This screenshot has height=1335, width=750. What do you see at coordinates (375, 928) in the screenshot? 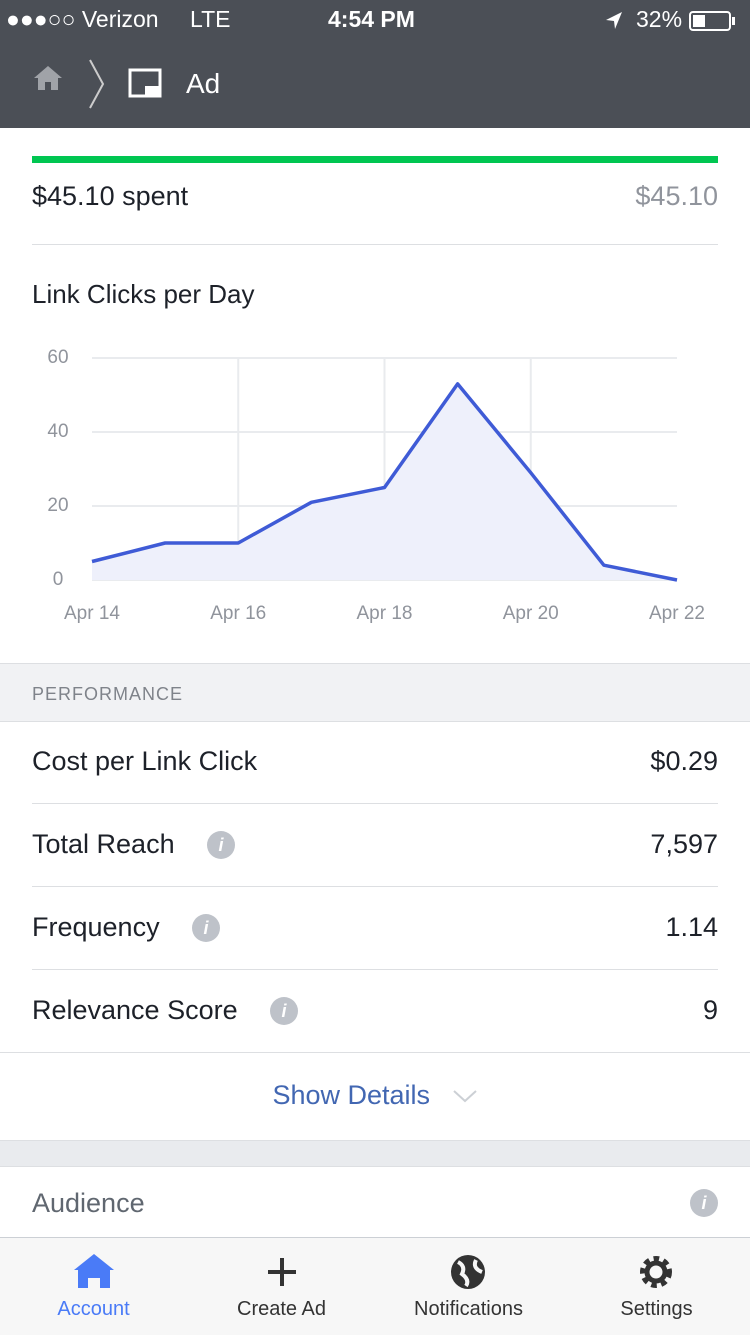
I see `metric-row: Frequency i 1.14` at bounding box center [375, 928].